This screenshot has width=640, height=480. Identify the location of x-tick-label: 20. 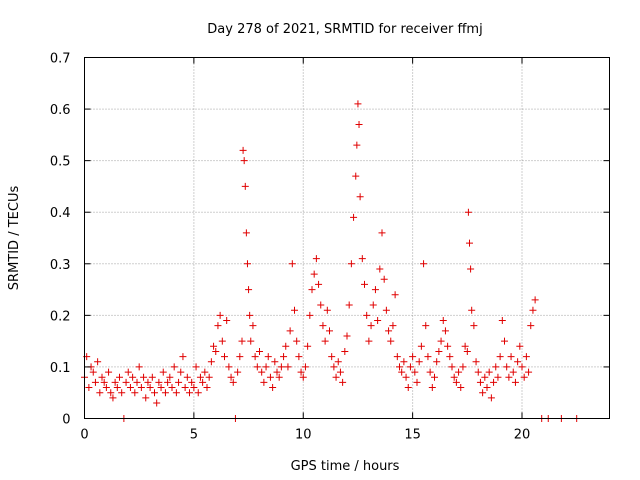
(522, 435).